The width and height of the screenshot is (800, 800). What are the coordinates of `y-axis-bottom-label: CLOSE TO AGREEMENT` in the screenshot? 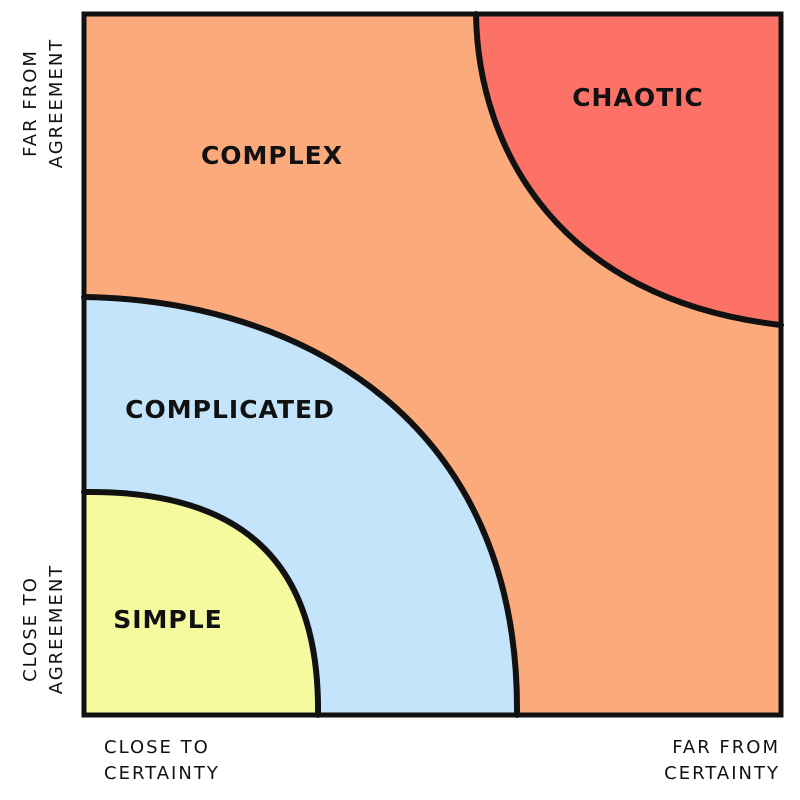 It's located at (43, 629).